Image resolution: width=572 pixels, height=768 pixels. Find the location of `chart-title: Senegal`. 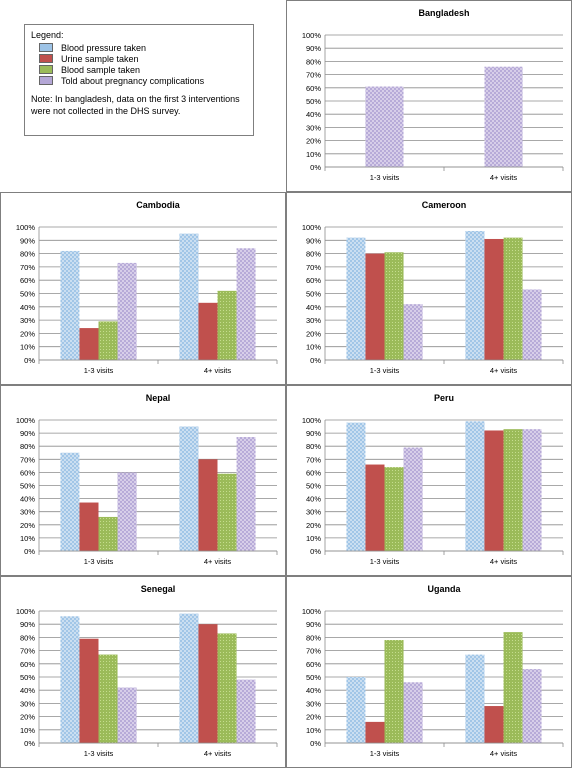

chart-title: Senegal is located at coordinates (158, 589).